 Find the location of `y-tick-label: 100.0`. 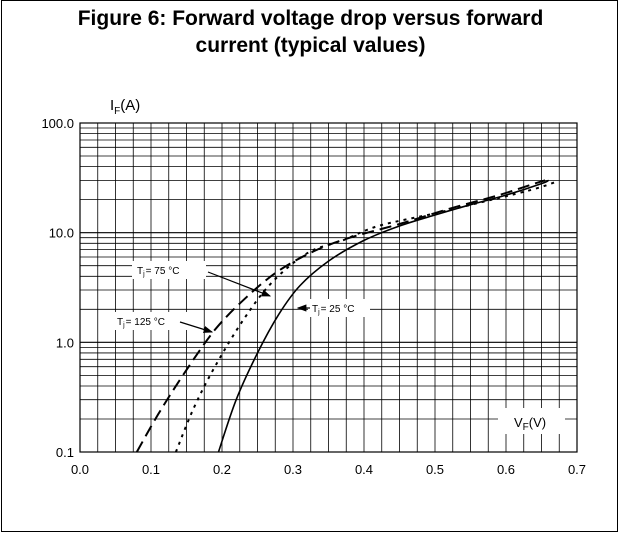

y-tick-label: 100.0 is located at coordinates (57, 123).